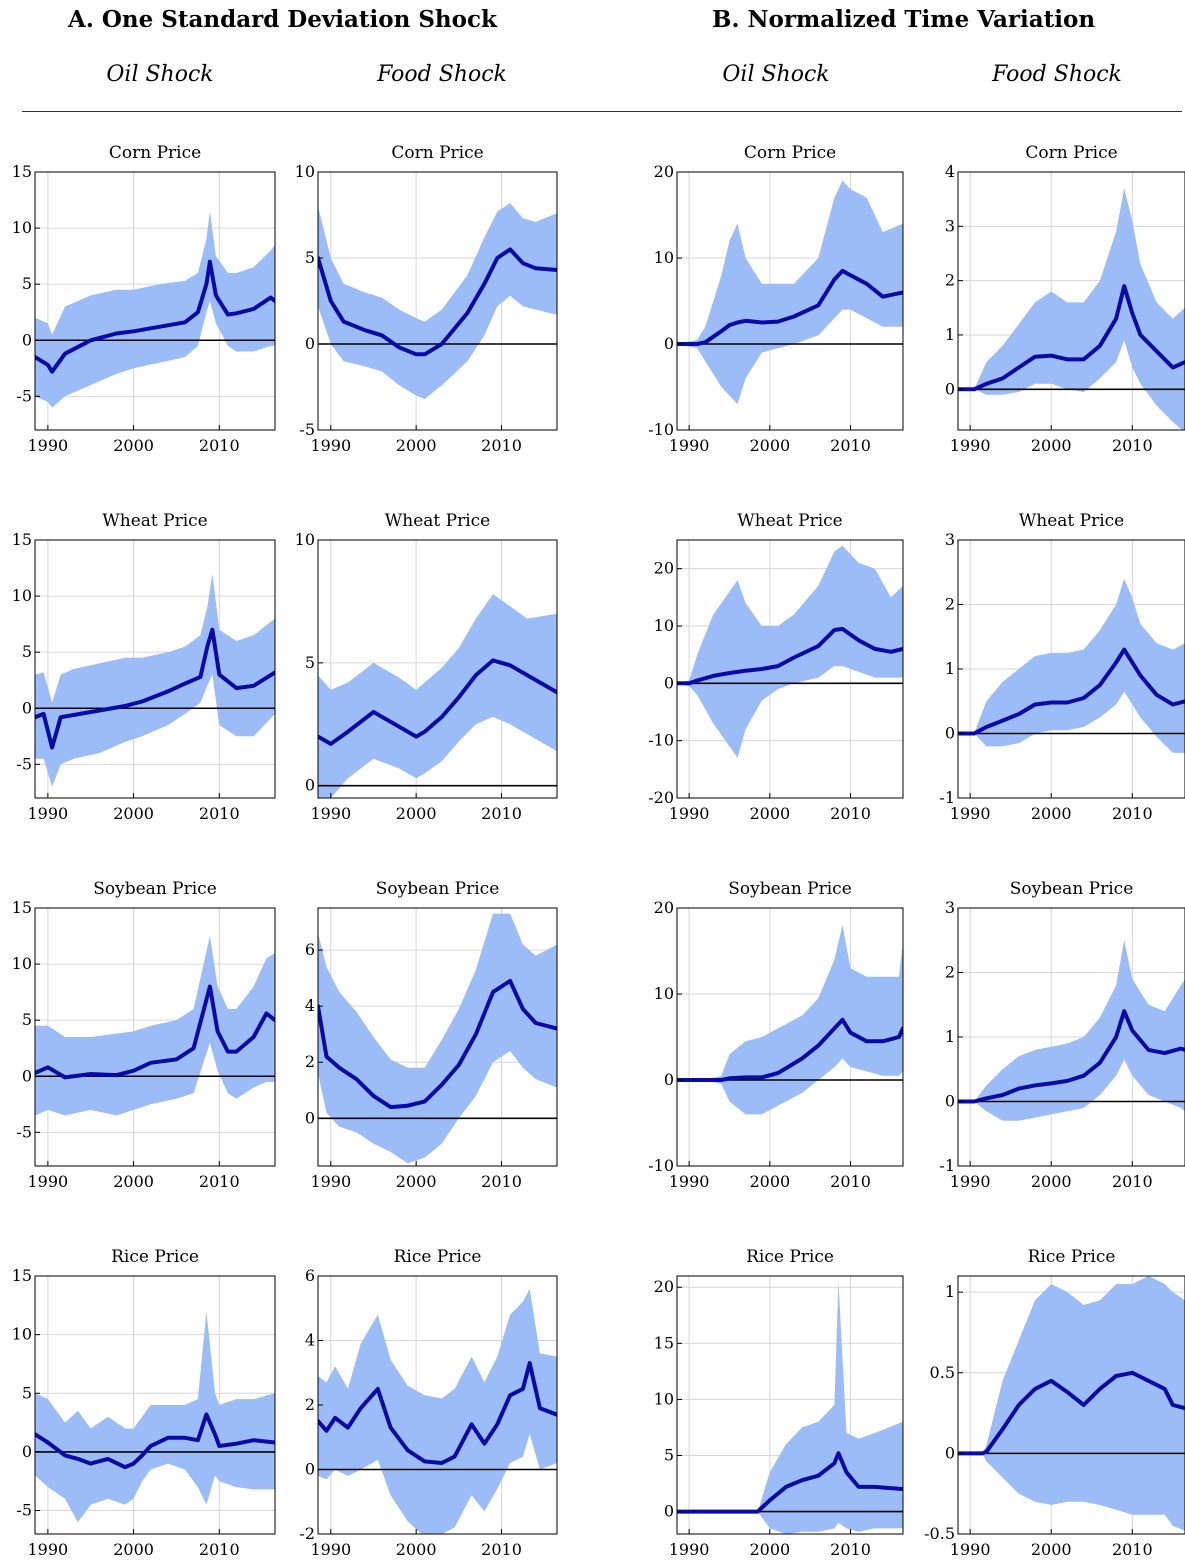 The width and height of the screenshot is (1185, 1562). I want to click on panel-2-1-xtick-label: 2010, so click(219, 813).